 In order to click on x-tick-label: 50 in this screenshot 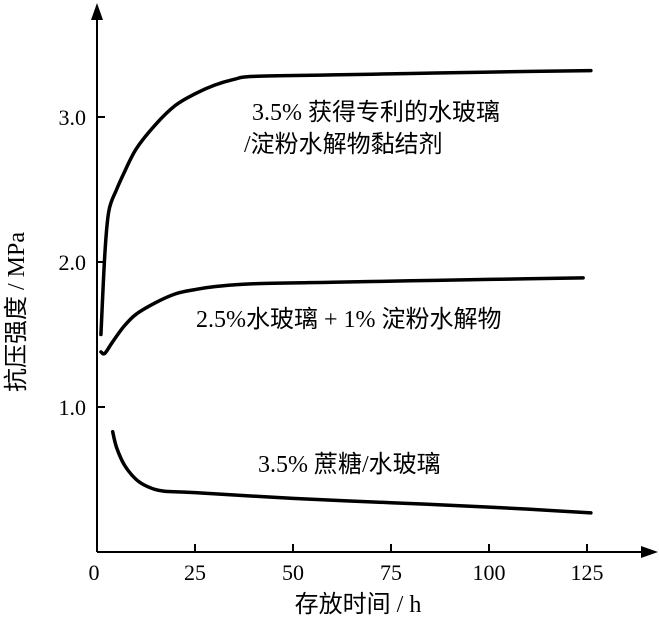, I will do `click(293, 572)`.